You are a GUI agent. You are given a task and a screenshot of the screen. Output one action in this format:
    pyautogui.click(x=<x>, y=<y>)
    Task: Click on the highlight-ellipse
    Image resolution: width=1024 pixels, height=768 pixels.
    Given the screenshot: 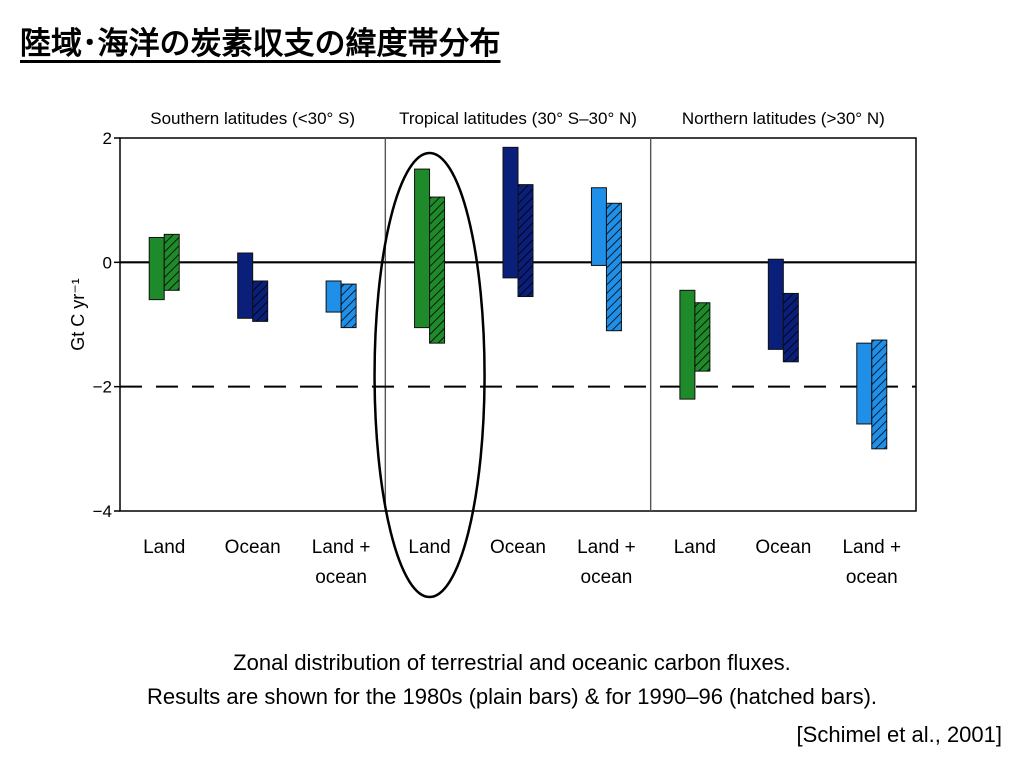 What is the action you would take?
    pyautogui.click(x=429, y=375)
    